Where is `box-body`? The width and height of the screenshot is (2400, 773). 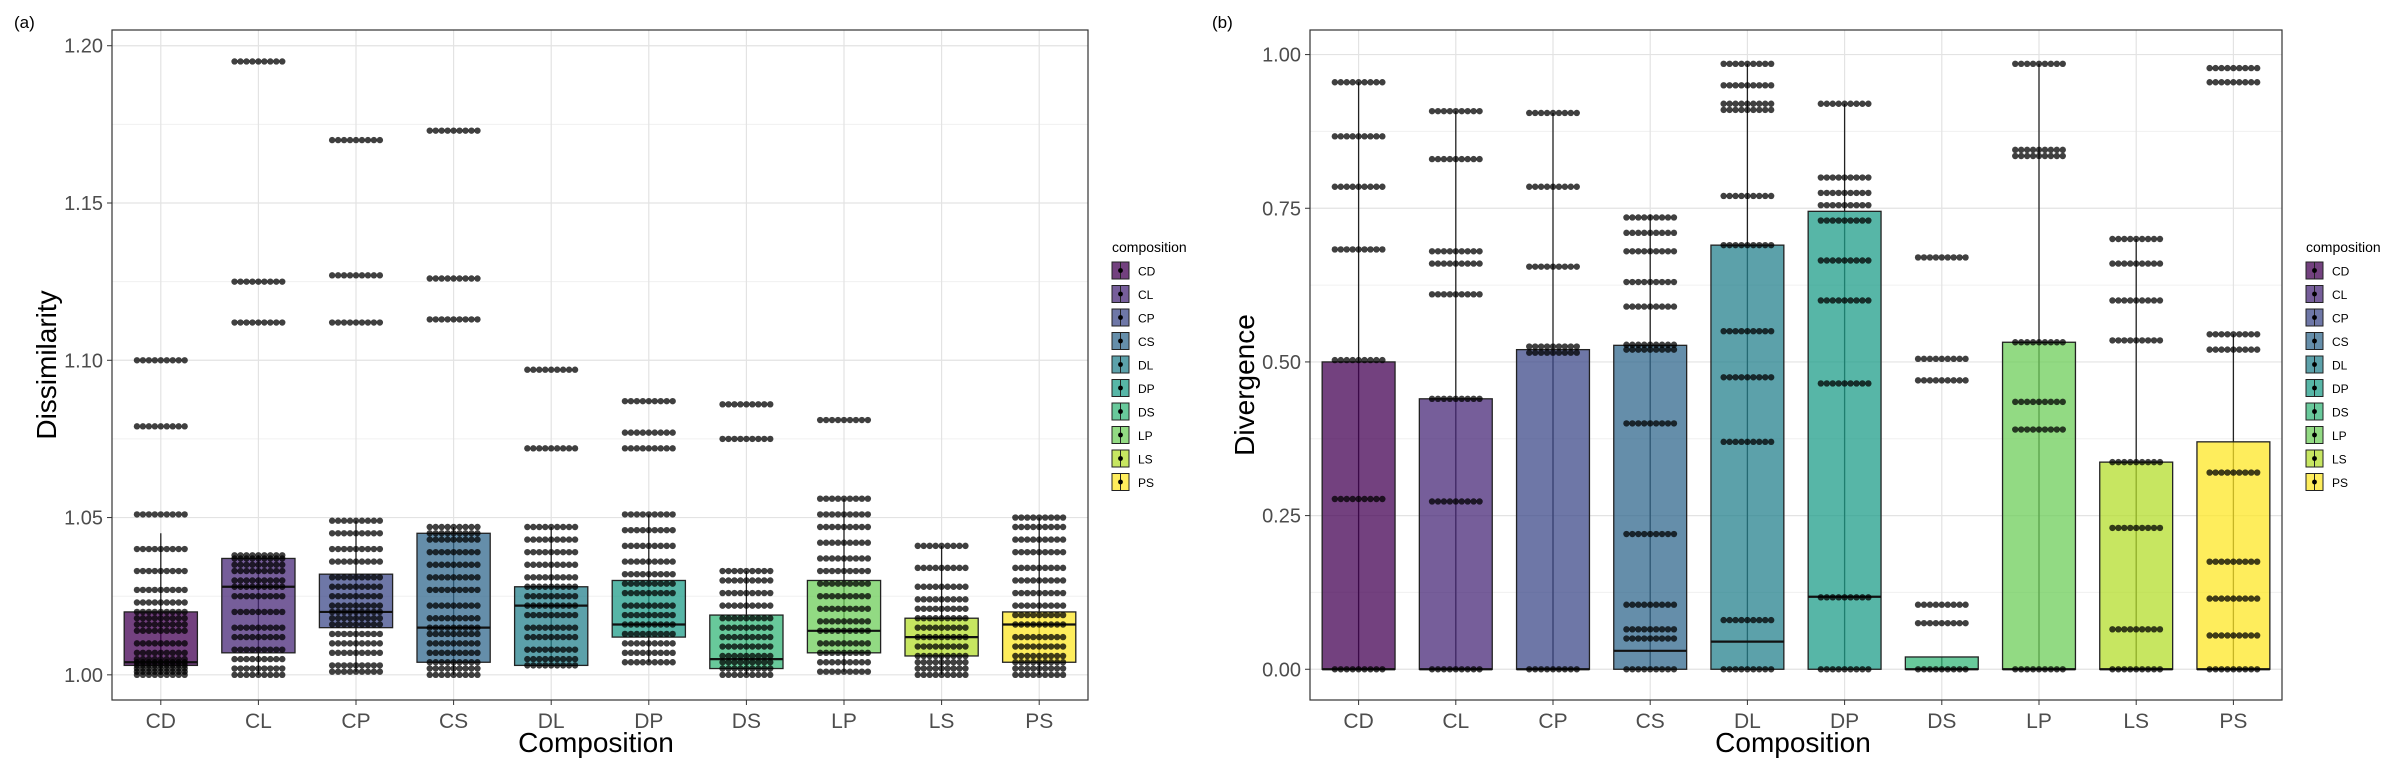
box-body is located at coordinates (1553, 509).